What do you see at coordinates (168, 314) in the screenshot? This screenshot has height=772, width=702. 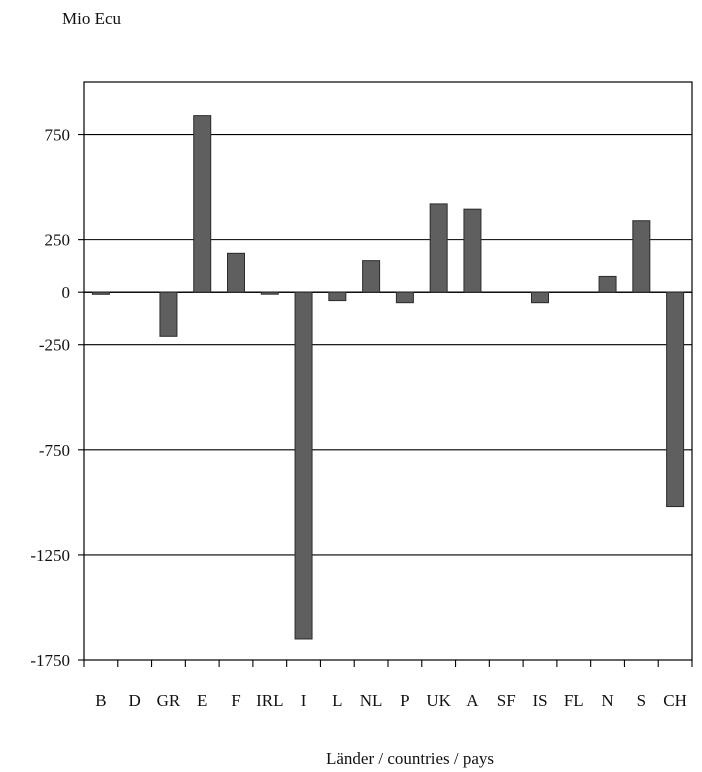 I see `bar-gr` at bounding box center [168, 314].